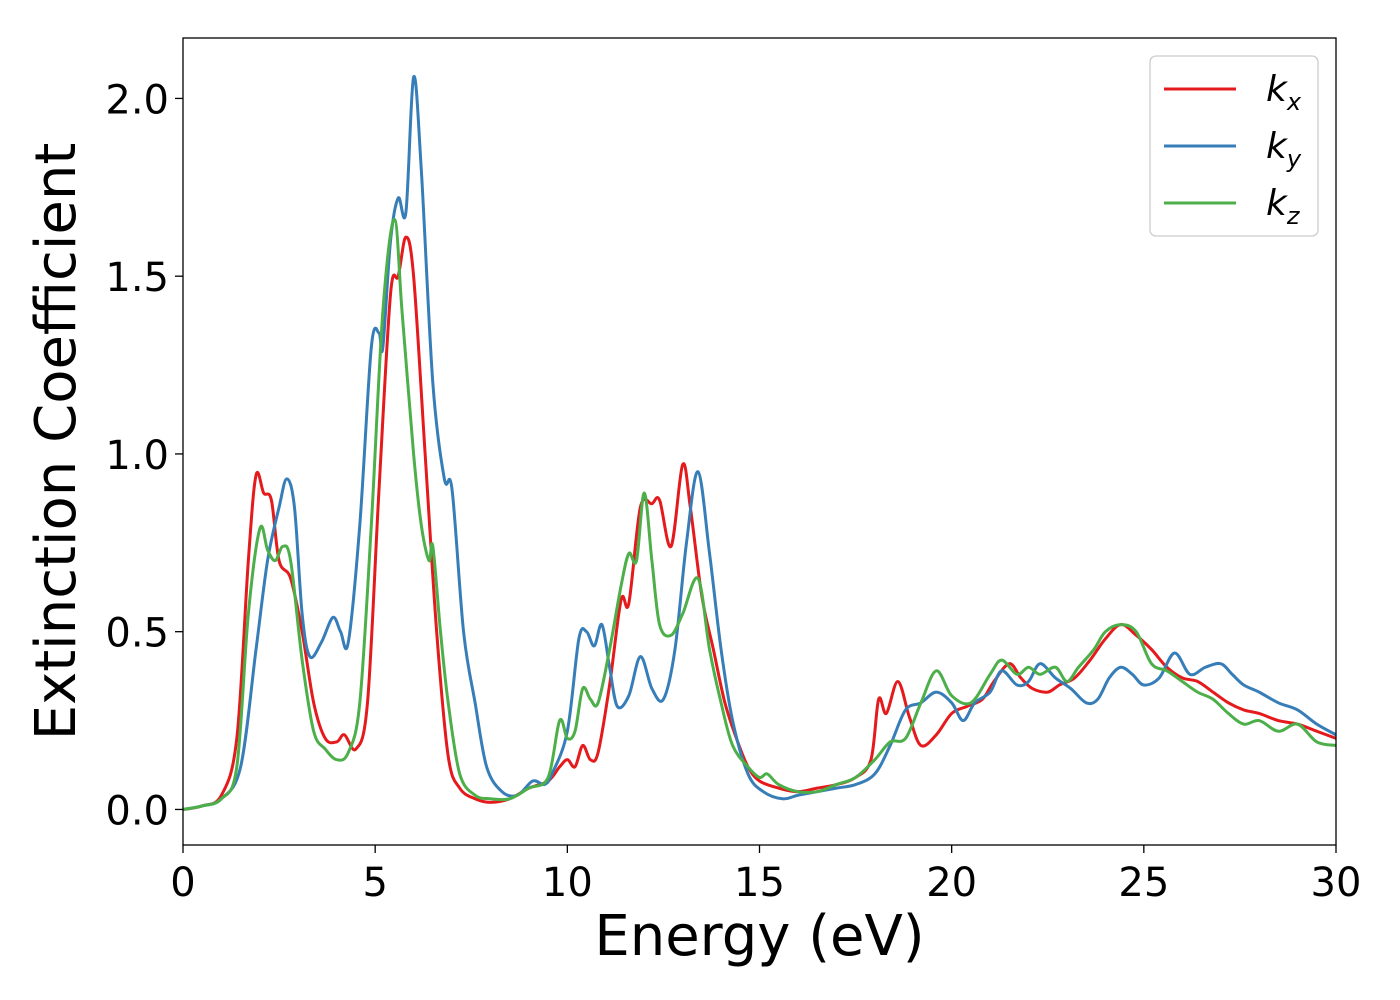 The image size is (1400, 1000). I want to click on y-axis: 0.0 0.5 1.0 1.5 2.0, so click(144, 455).